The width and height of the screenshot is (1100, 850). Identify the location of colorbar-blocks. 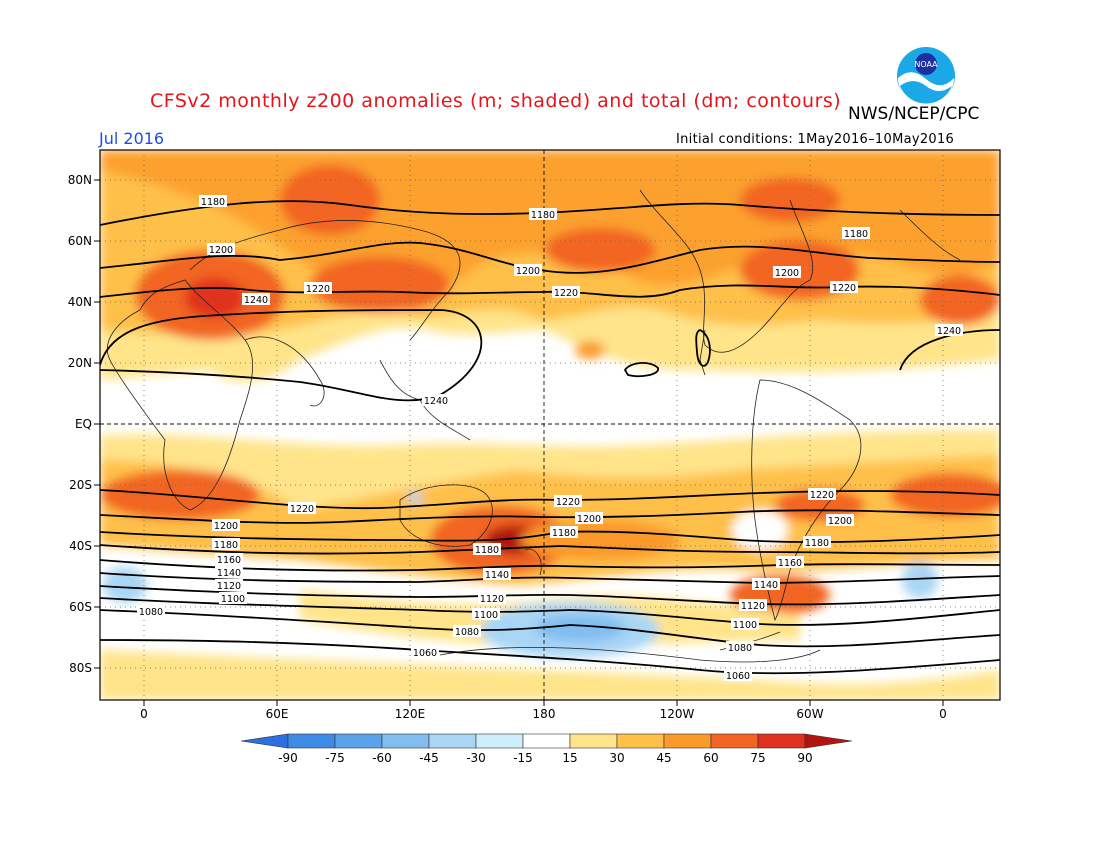
(546, 741).